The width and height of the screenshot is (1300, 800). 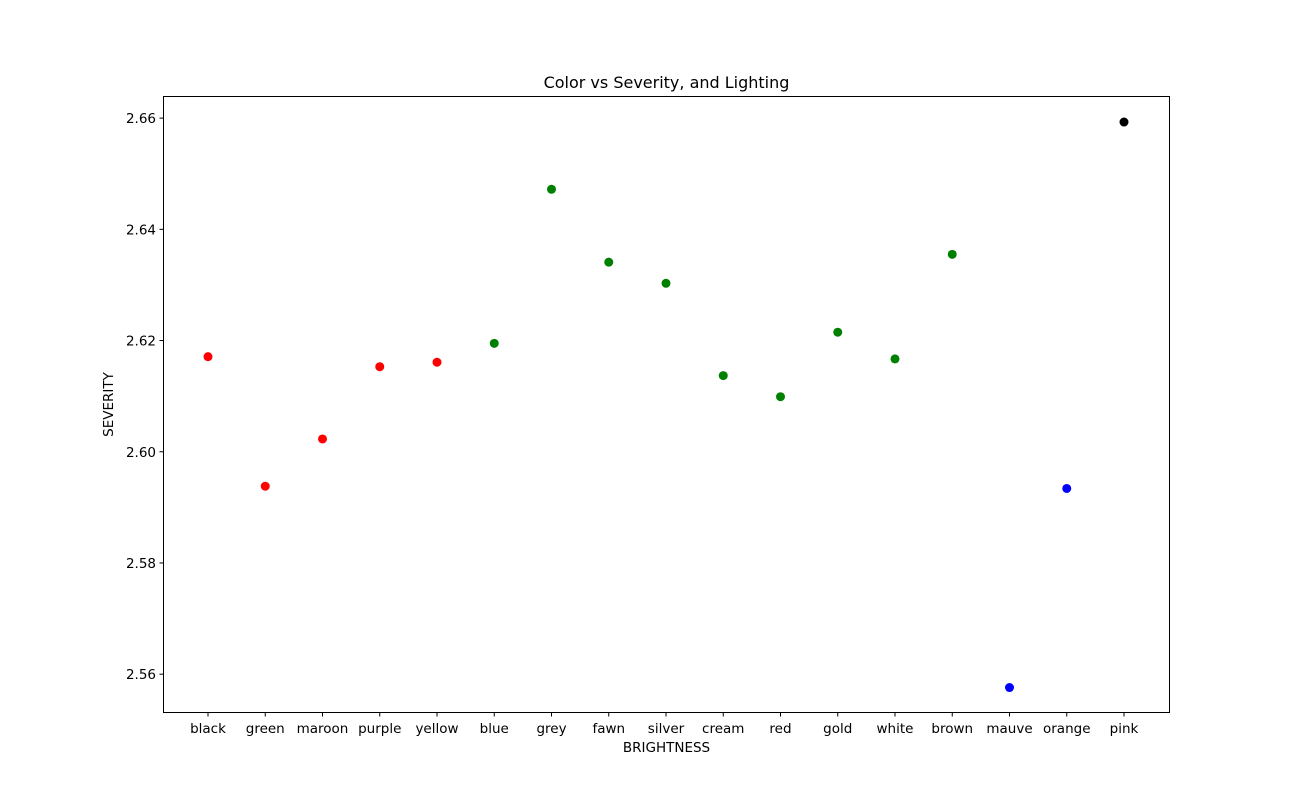 What do you see at coordinates (379, 729) in the screenshot?
I see `x-tick-label: purple` at bounding box center [379, 729].